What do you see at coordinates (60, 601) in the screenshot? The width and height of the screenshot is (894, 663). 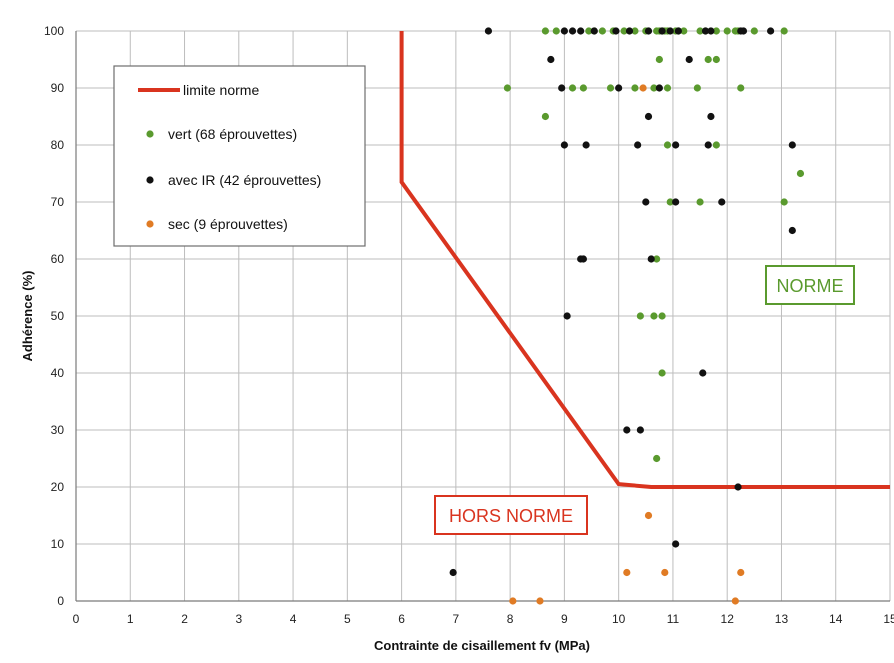 I see `y-tick-label-0: 0` at bounding box center [60, 601].